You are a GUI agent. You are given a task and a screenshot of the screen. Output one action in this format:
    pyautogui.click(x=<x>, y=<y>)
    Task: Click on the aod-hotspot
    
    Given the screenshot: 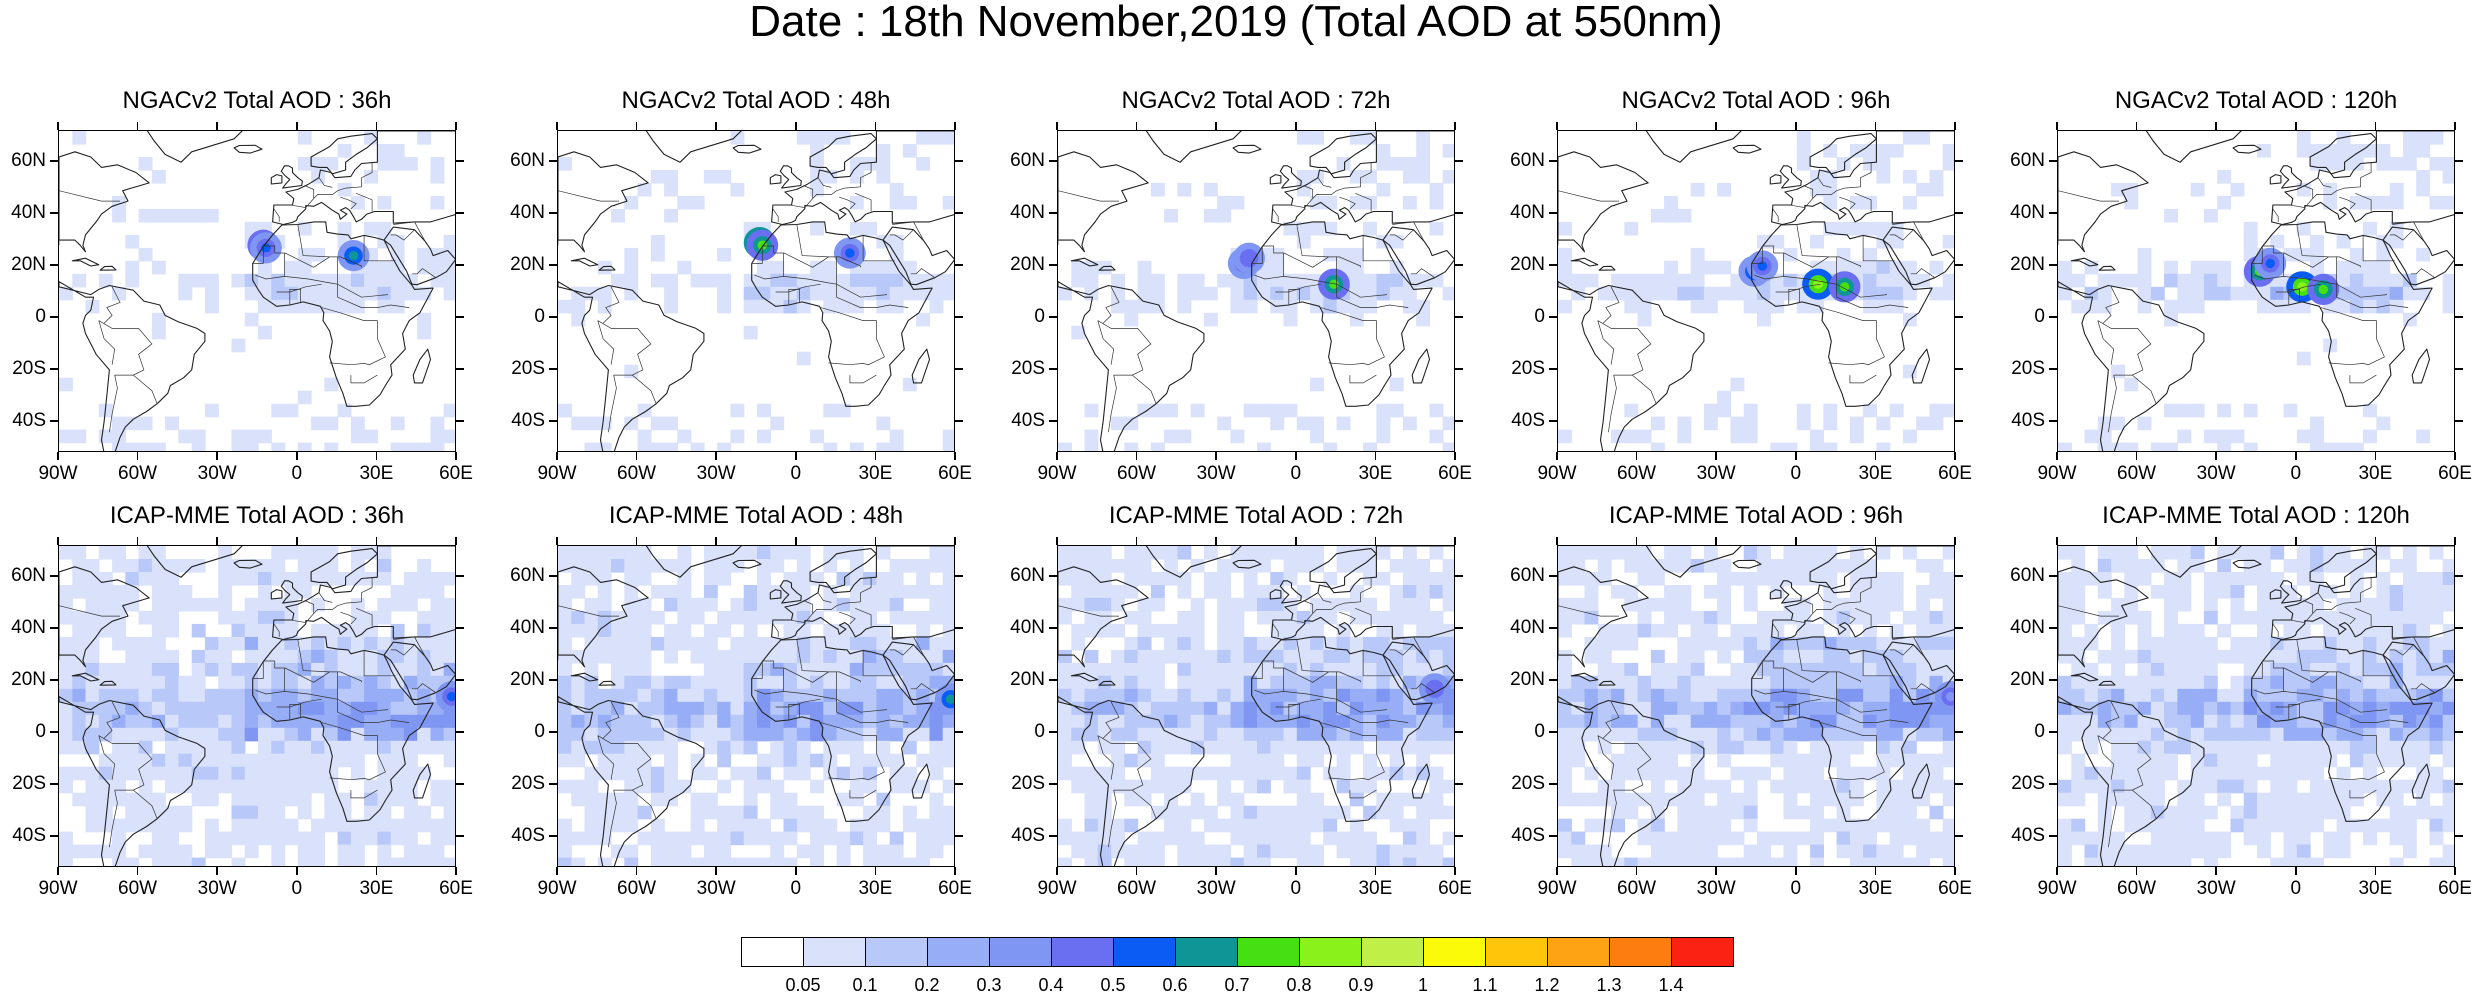 What is the action you would take?
    pyautogui.click(x=1844, y=287)
    